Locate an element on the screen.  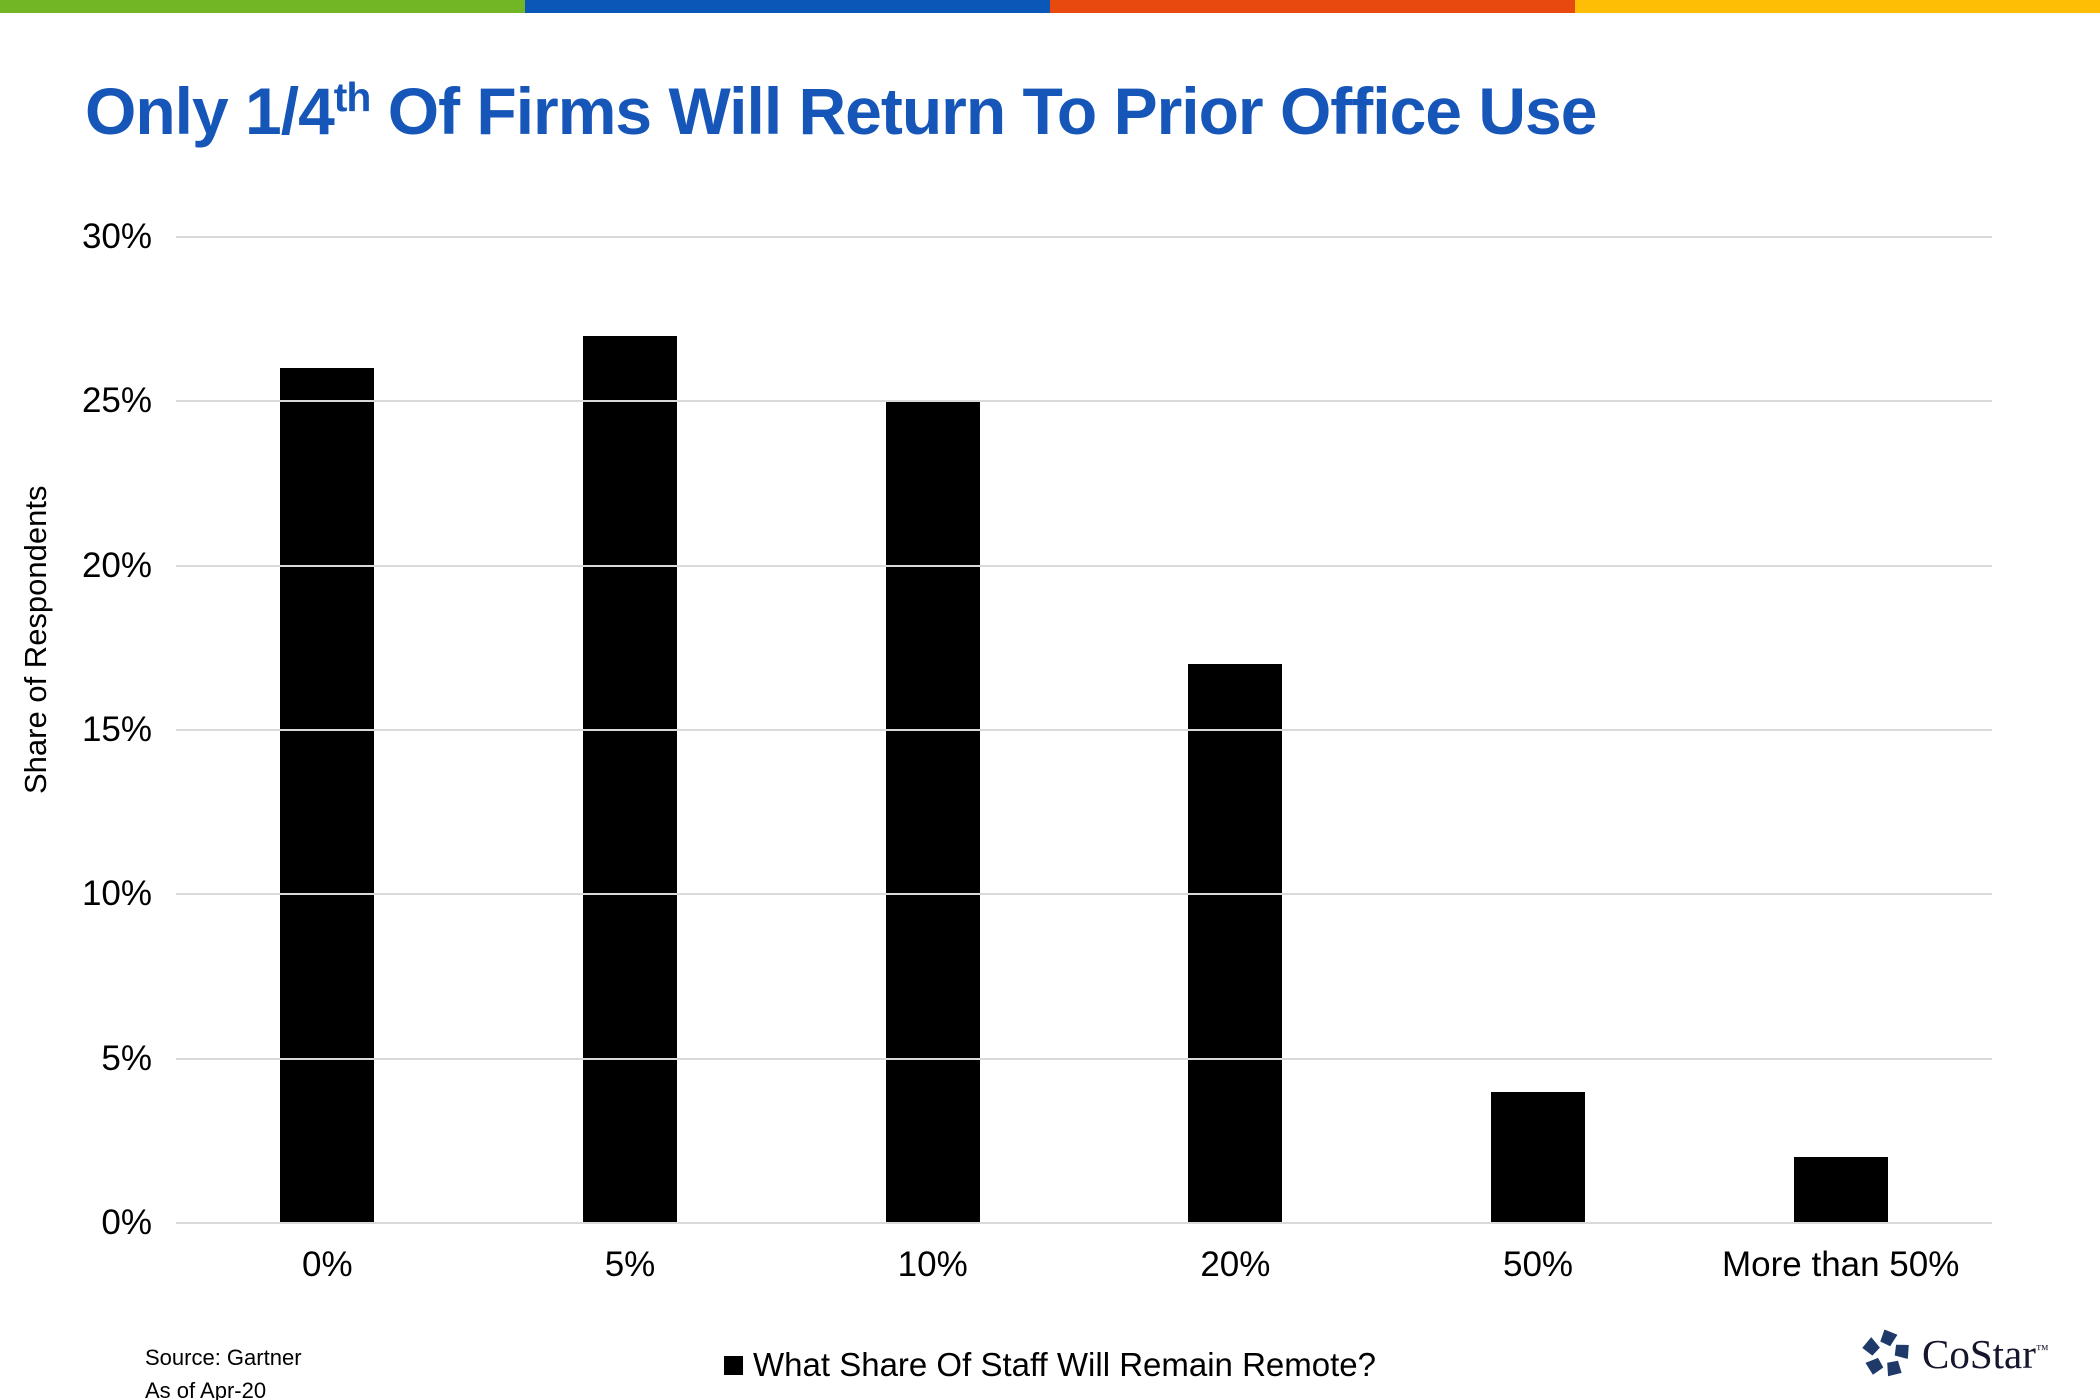
y-tick-label: 10% is located at coordinates (116, 894).